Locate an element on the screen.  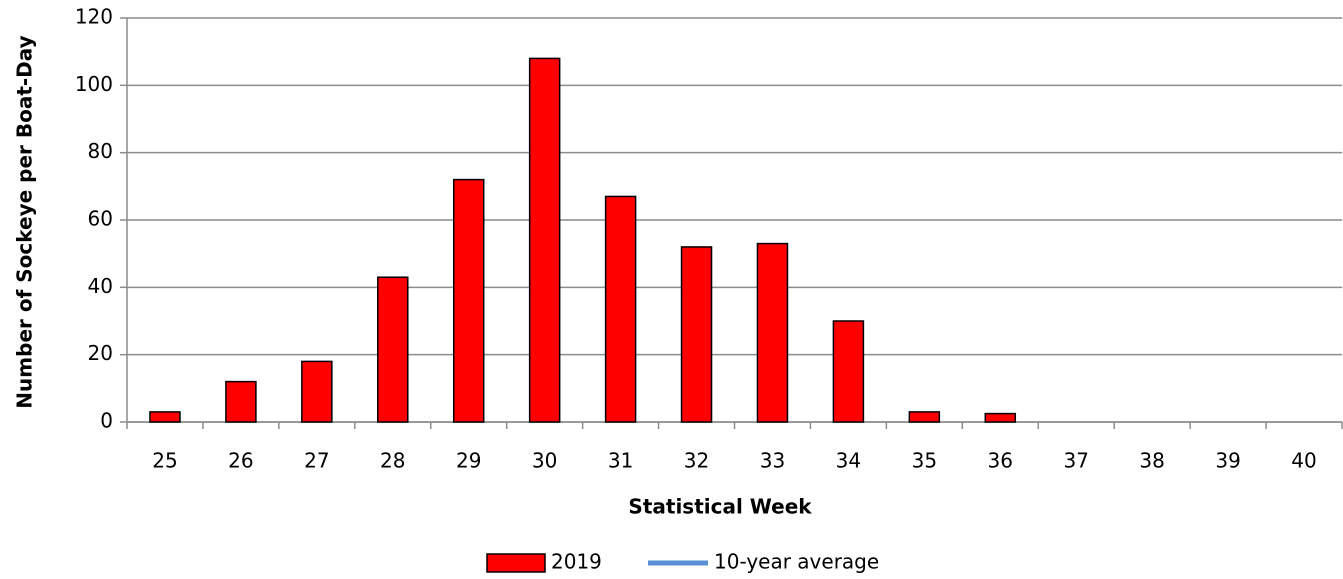
x-tick-label: 32 is located at coordinates (696, 461).